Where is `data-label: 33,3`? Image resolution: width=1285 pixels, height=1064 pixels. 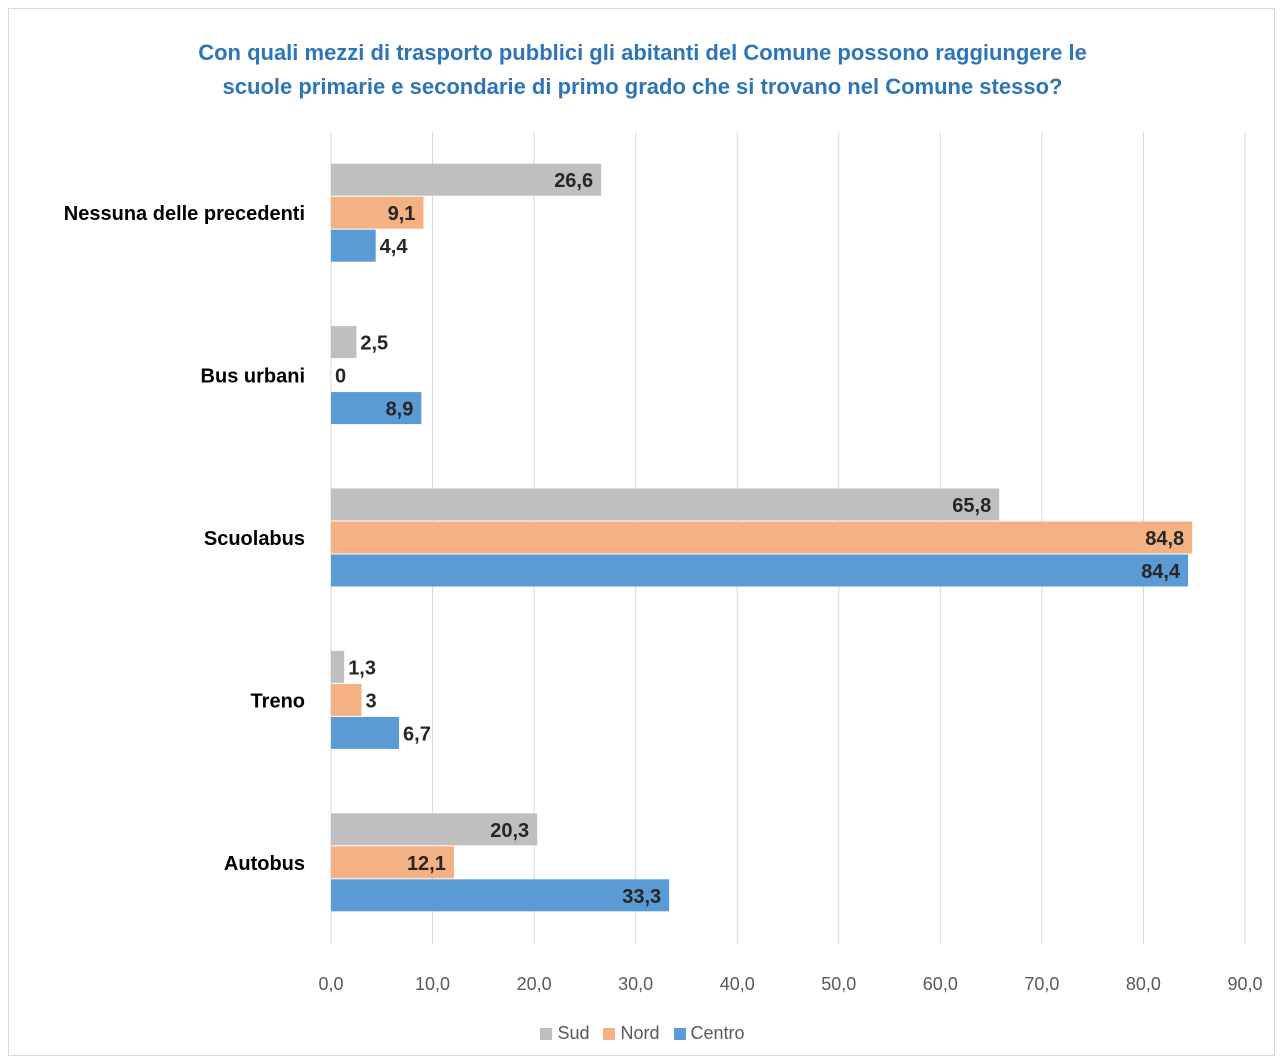 data-label: 33,3 is located at coordinates (641, 897).